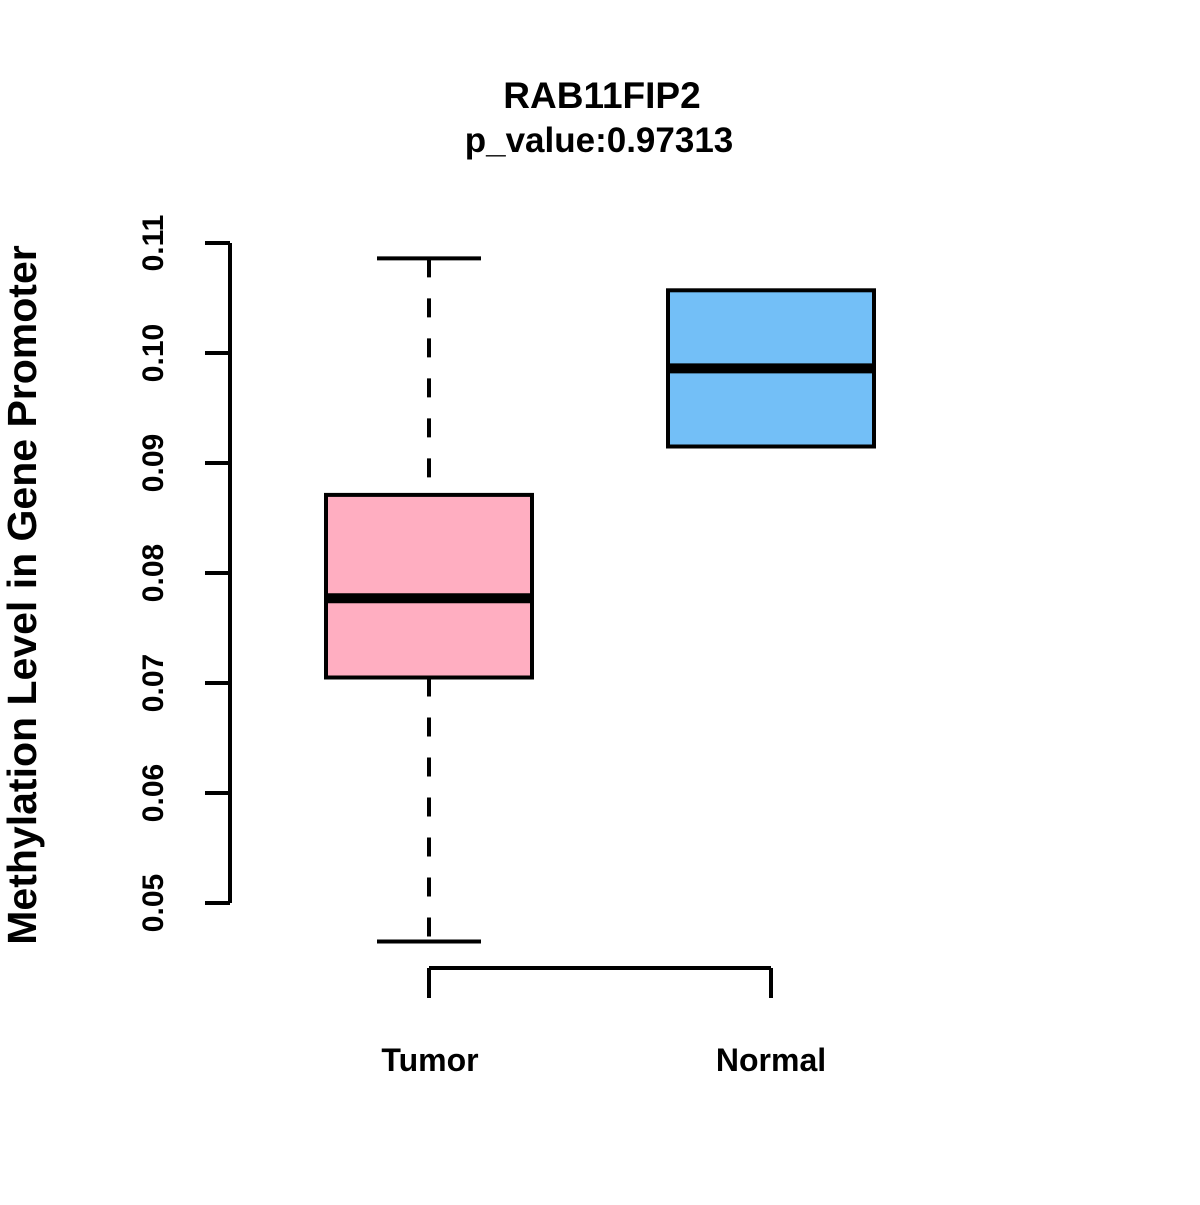  I want to click on normal-boxplot, so click(771, 368).